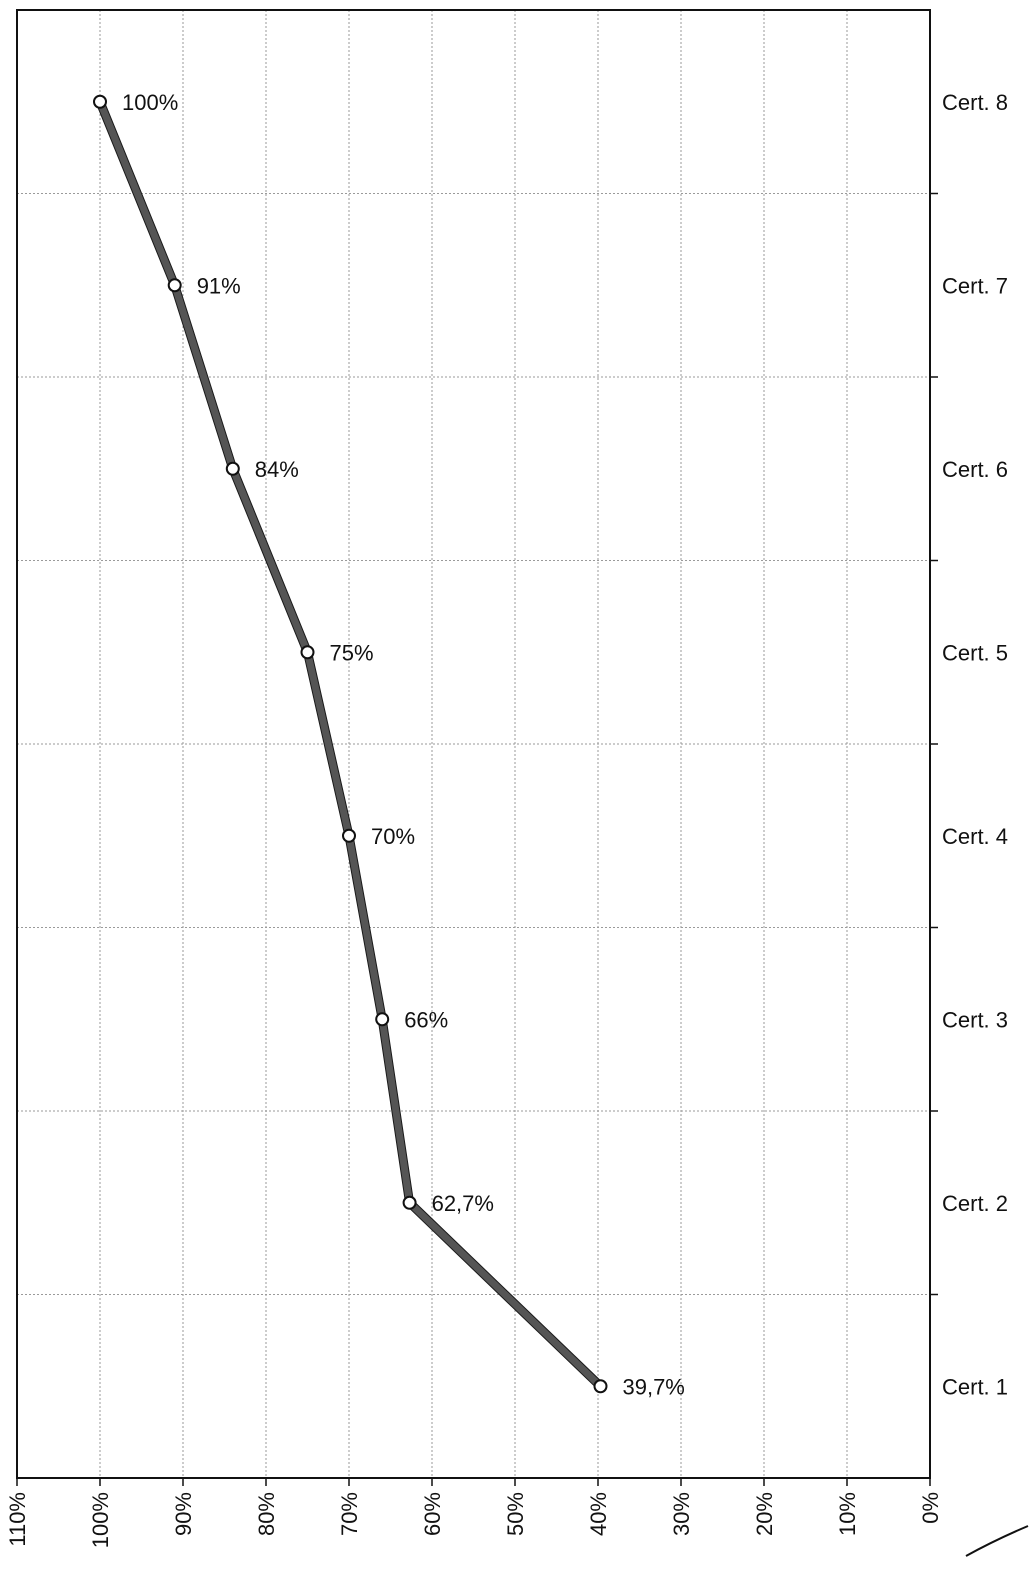 The image size is (1032, 1578). Describe the element at coordinates (277, 469) in the screenshot. I see `data-label: 84%` at that location.